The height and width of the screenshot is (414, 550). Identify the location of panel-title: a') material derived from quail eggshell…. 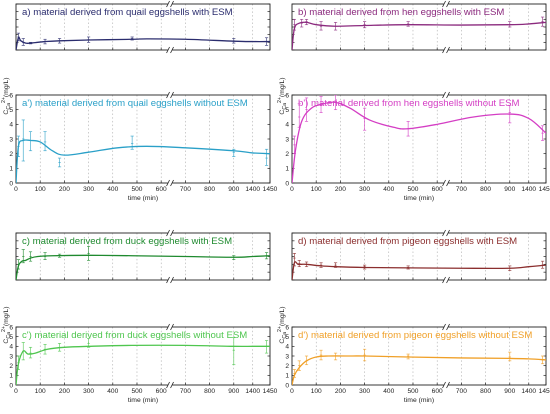
(135, 103).